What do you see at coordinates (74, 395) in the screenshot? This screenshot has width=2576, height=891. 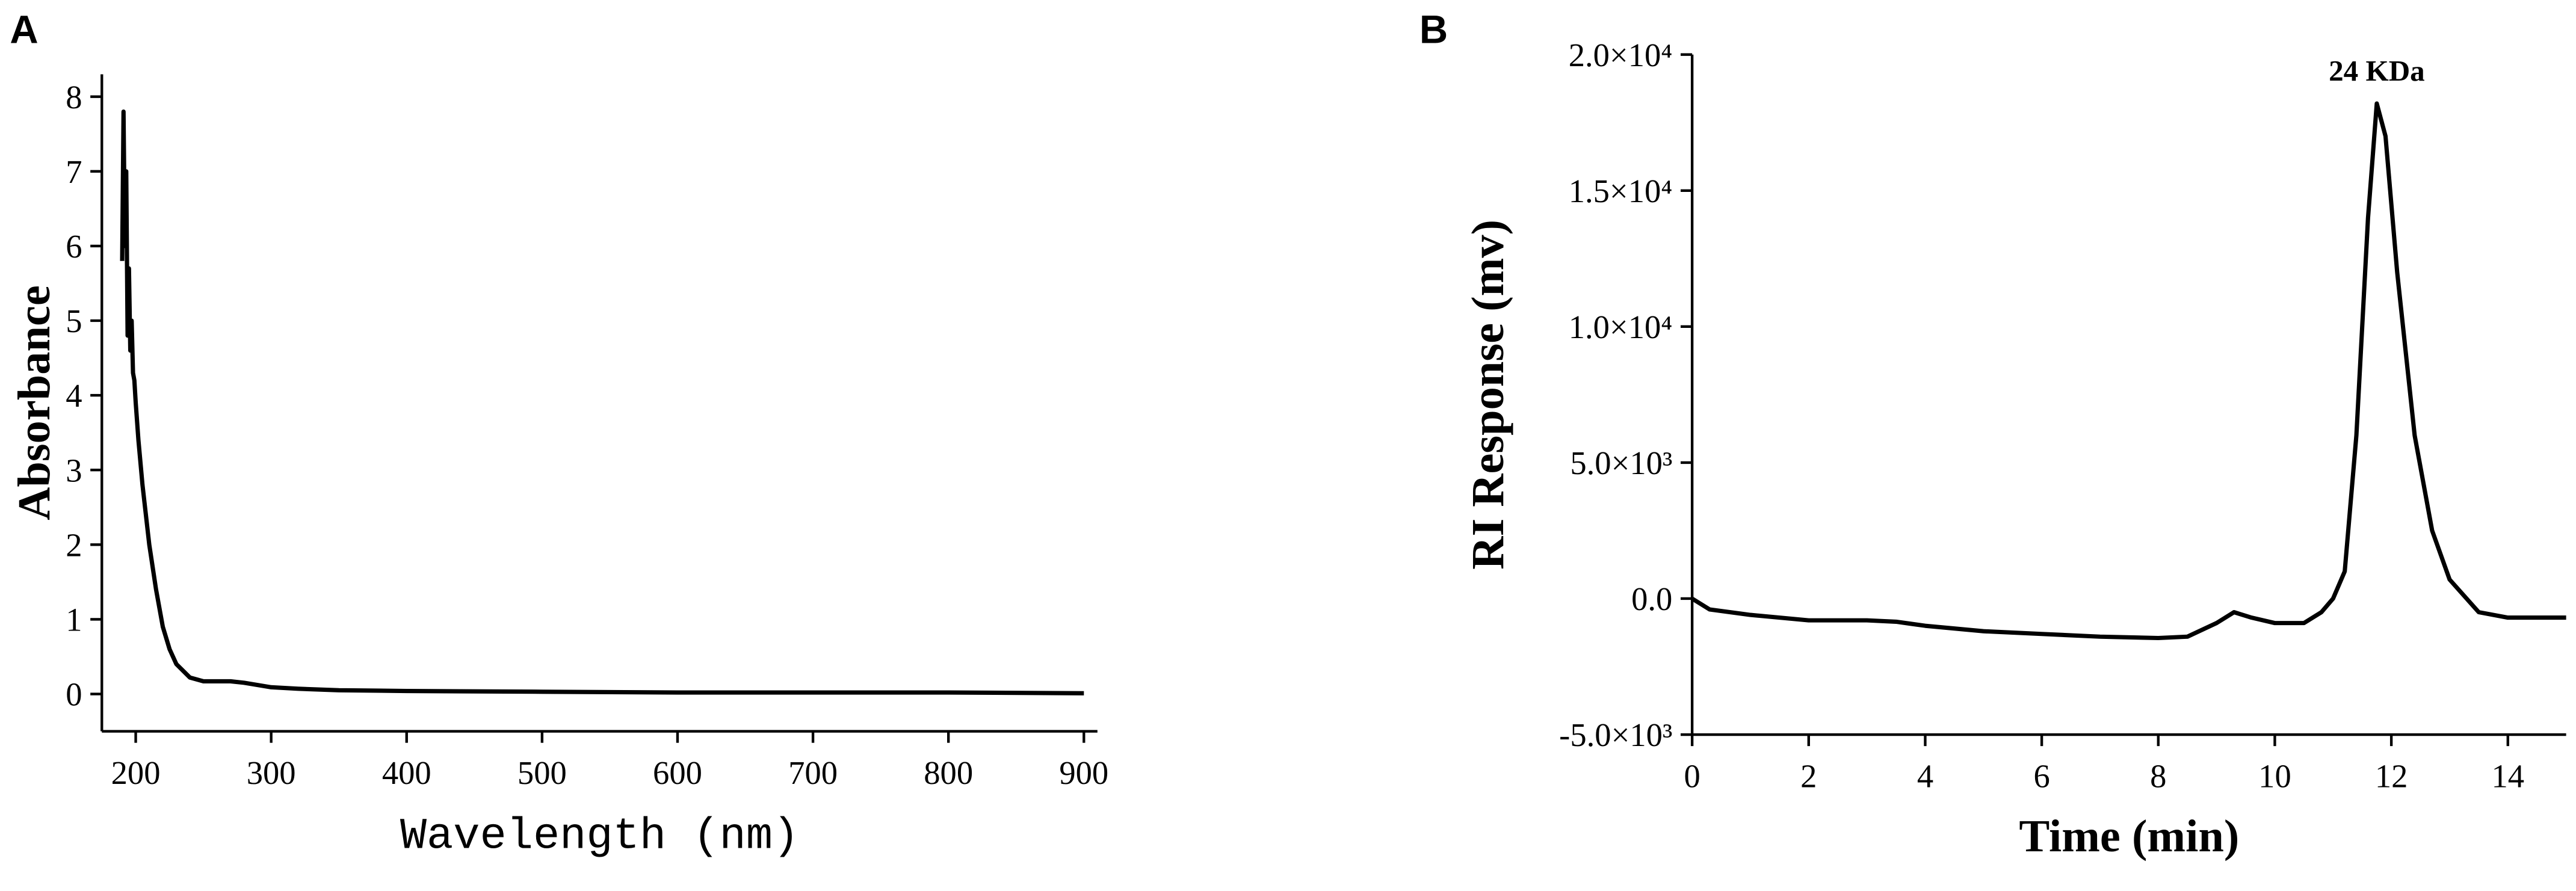 I see `y-tick-label: 4` at bounding box center [74, 395].